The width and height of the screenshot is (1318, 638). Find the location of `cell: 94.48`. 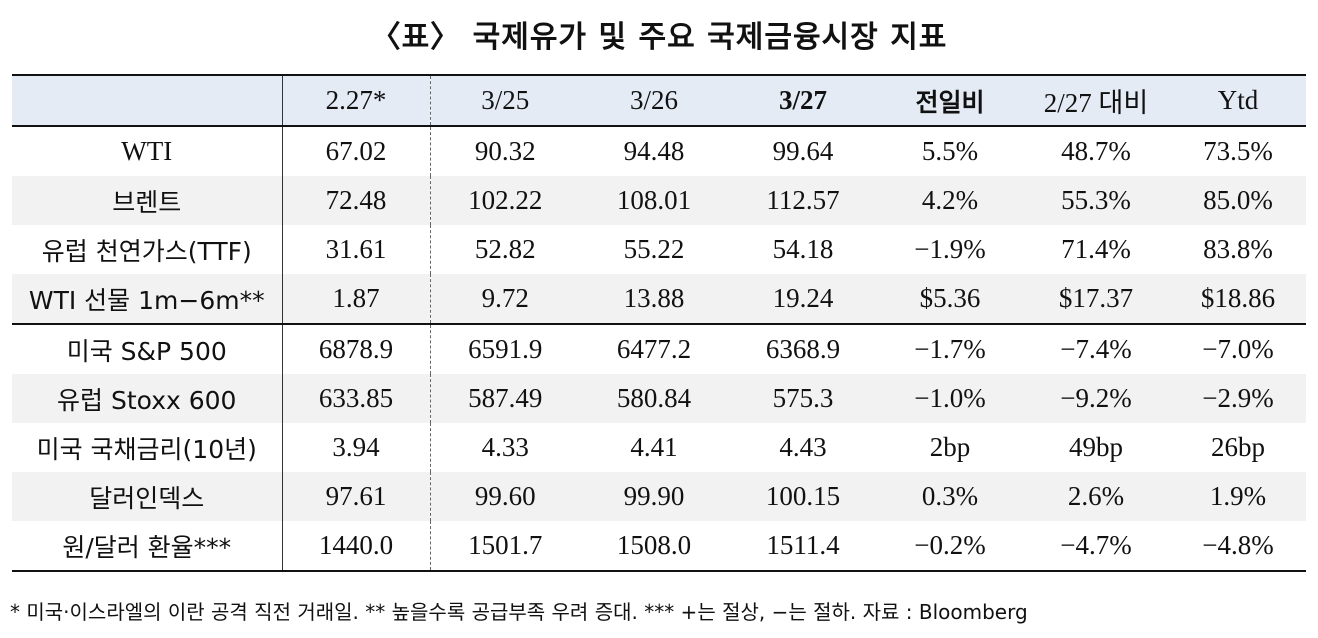

cell: 94.48 is located at coordinates (654, 151).